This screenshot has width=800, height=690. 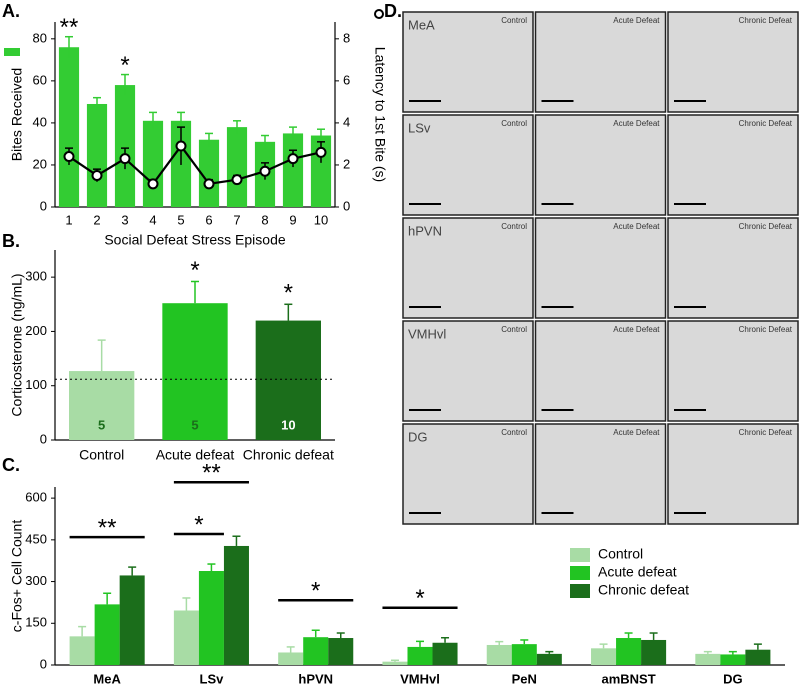 I want to click on x-tick-label: VMHvl, so click(x=420, y=678).